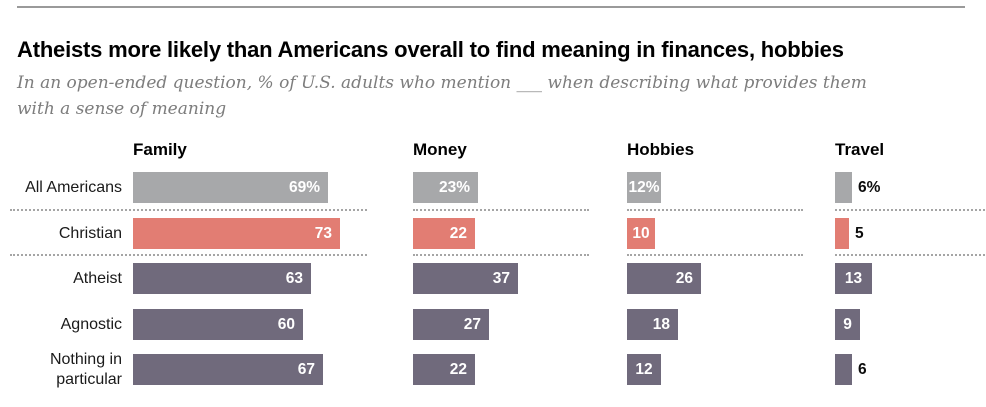  I want to click on bar-hobbies: 10, so click(641, 233).